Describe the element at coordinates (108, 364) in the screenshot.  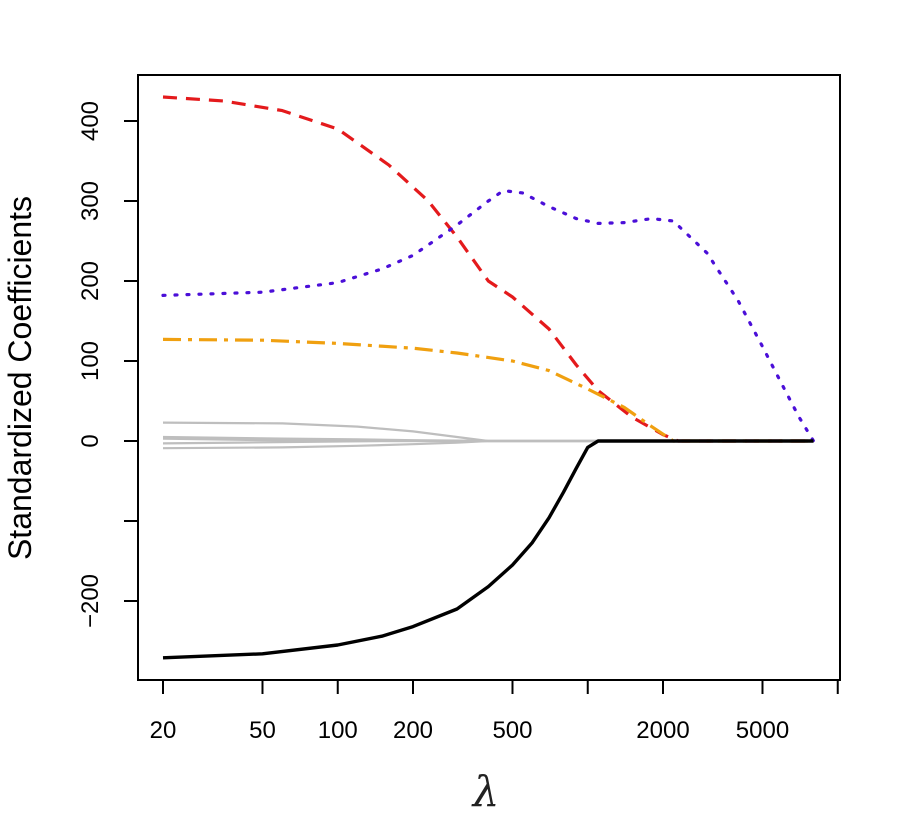
I see `y-axis: −200 0 100 200 300 400` at that location.